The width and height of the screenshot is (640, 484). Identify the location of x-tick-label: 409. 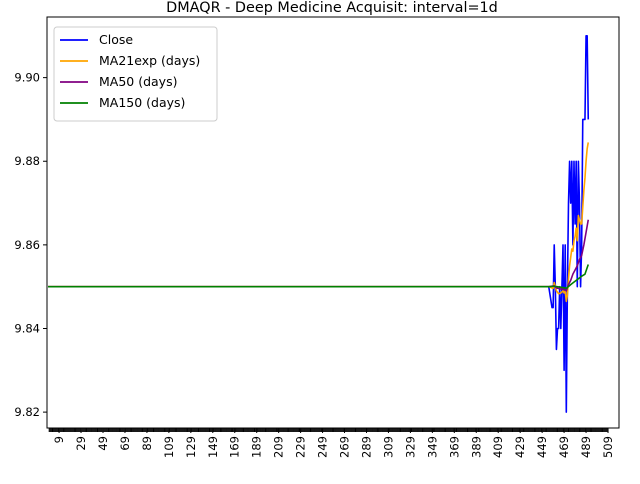
(498, 447).